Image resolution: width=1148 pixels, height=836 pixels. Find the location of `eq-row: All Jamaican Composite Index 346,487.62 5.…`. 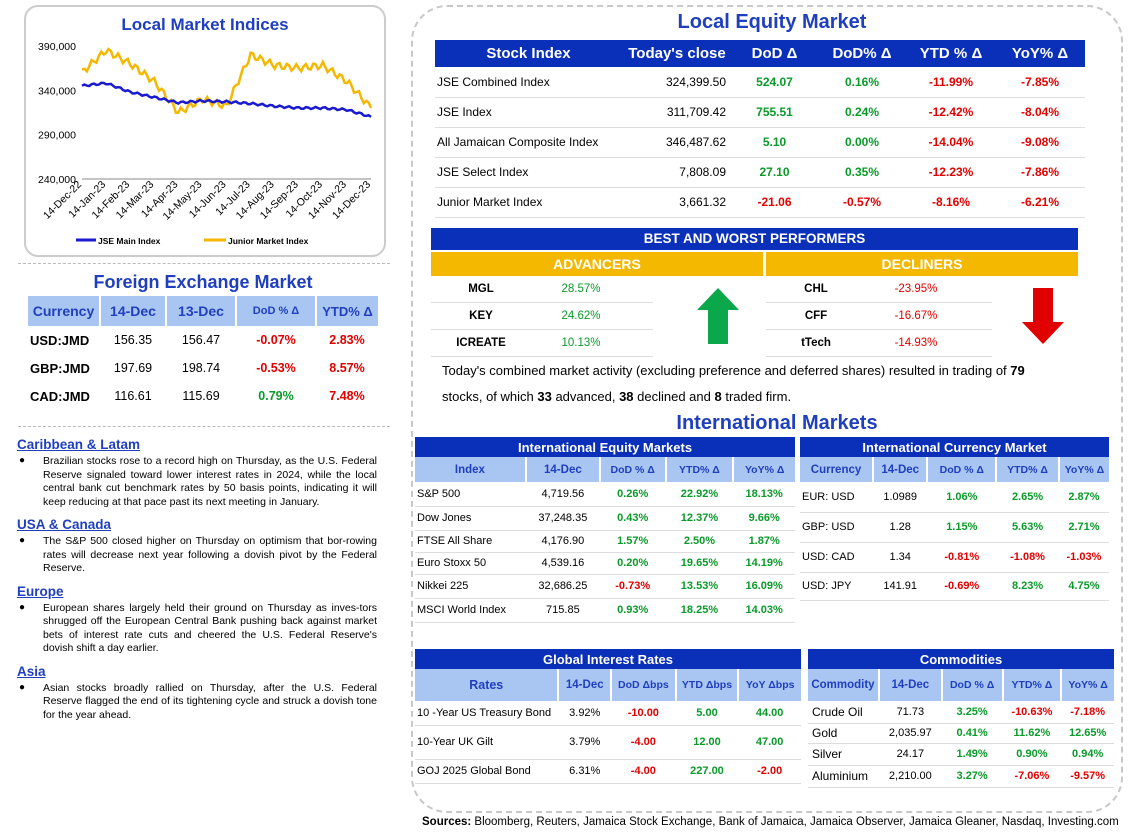

eq-row: All Jamaican Composite Index 346,487.62 5.… is located at coordinates (760, 142).